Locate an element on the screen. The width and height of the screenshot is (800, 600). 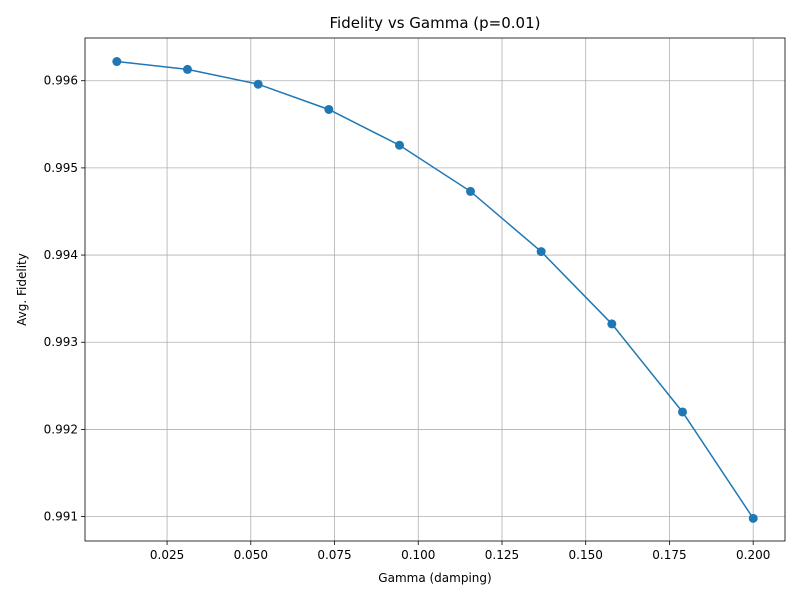
x-tick-label: 0.175 is located at coordinates (669, 555).